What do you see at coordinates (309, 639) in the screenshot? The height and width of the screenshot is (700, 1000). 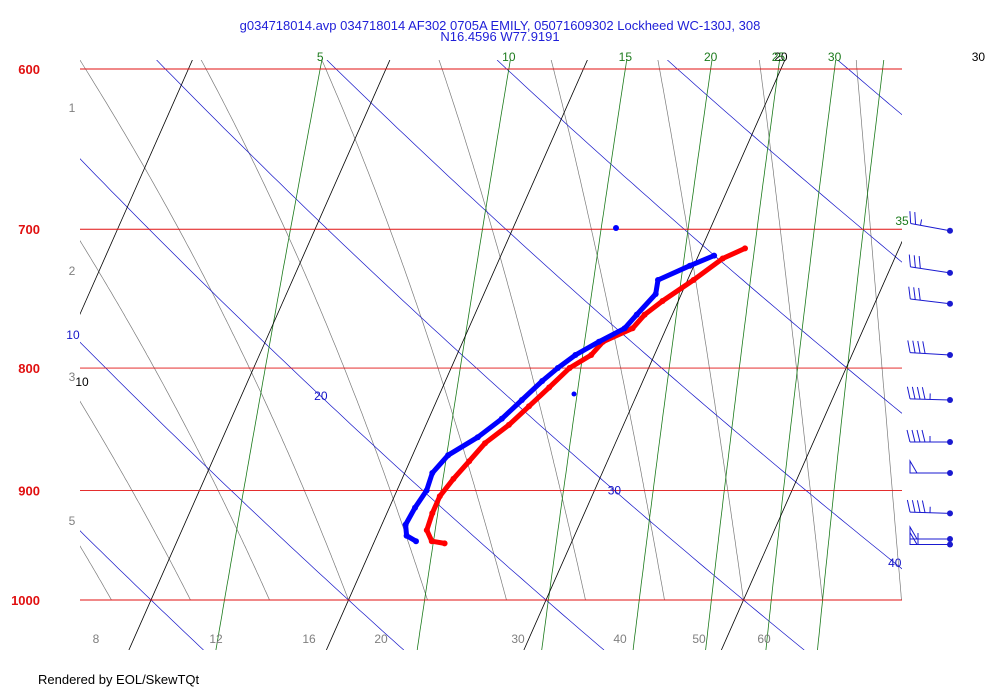 I see `height-label: 16` at bounding box center [309, 639].